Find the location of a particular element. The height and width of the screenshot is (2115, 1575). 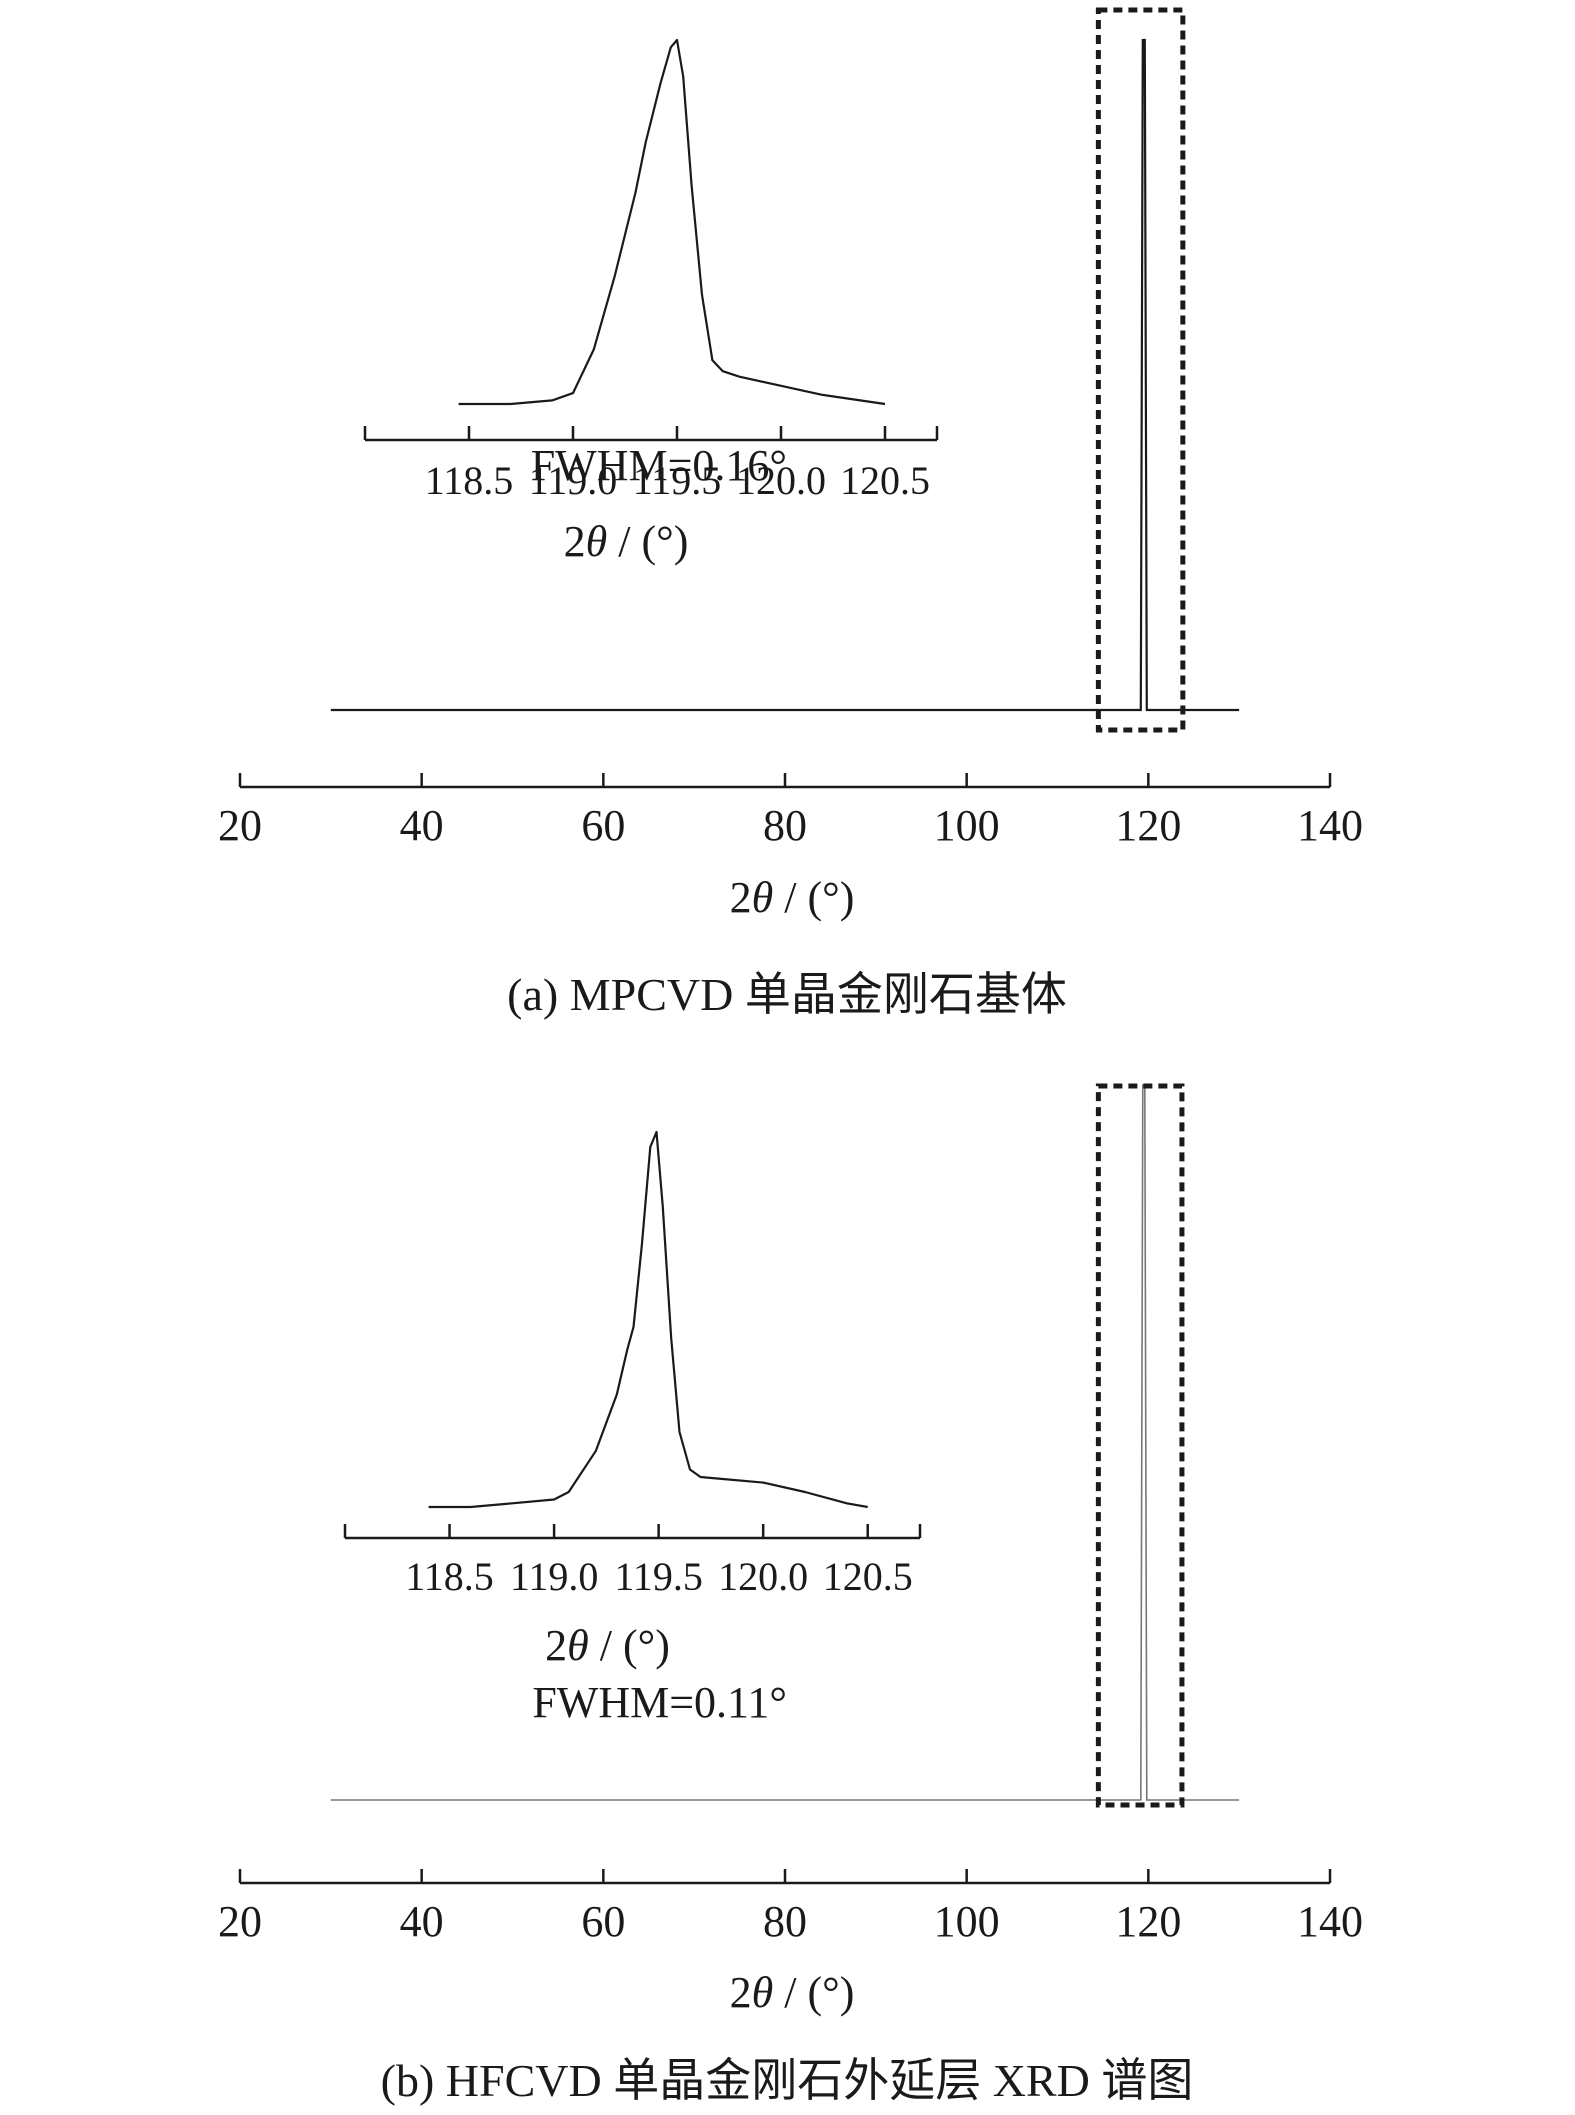

inset-x-axis-title-a: 2θ / (°) is located at coordinates (626, 541).